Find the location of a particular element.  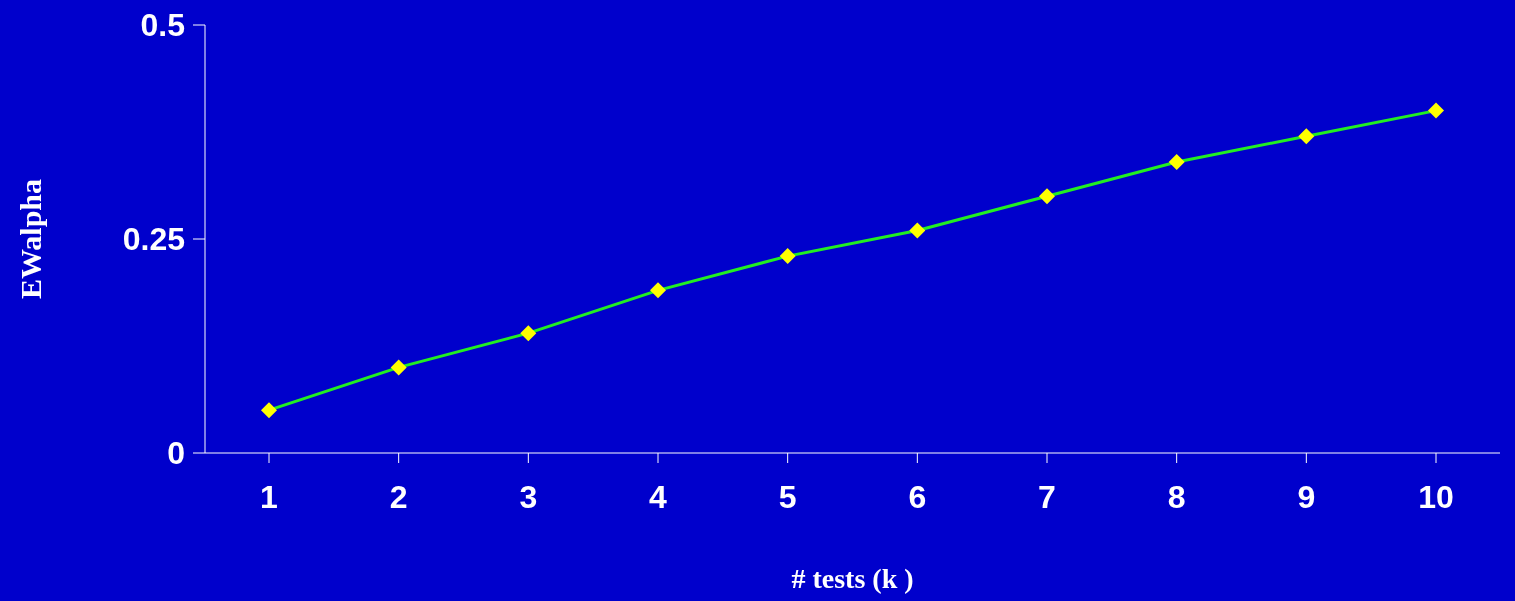

x-tick-label: 10 is located at coordinates (1436, 496).